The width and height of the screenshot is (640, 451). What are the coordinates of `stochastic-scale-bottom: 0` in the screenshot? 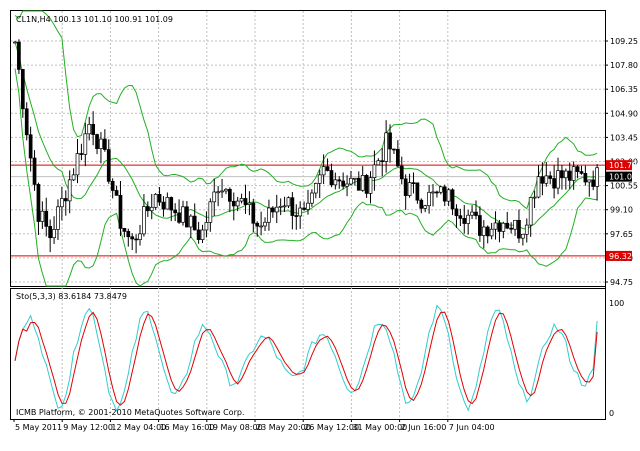 It's located at (611, 413).